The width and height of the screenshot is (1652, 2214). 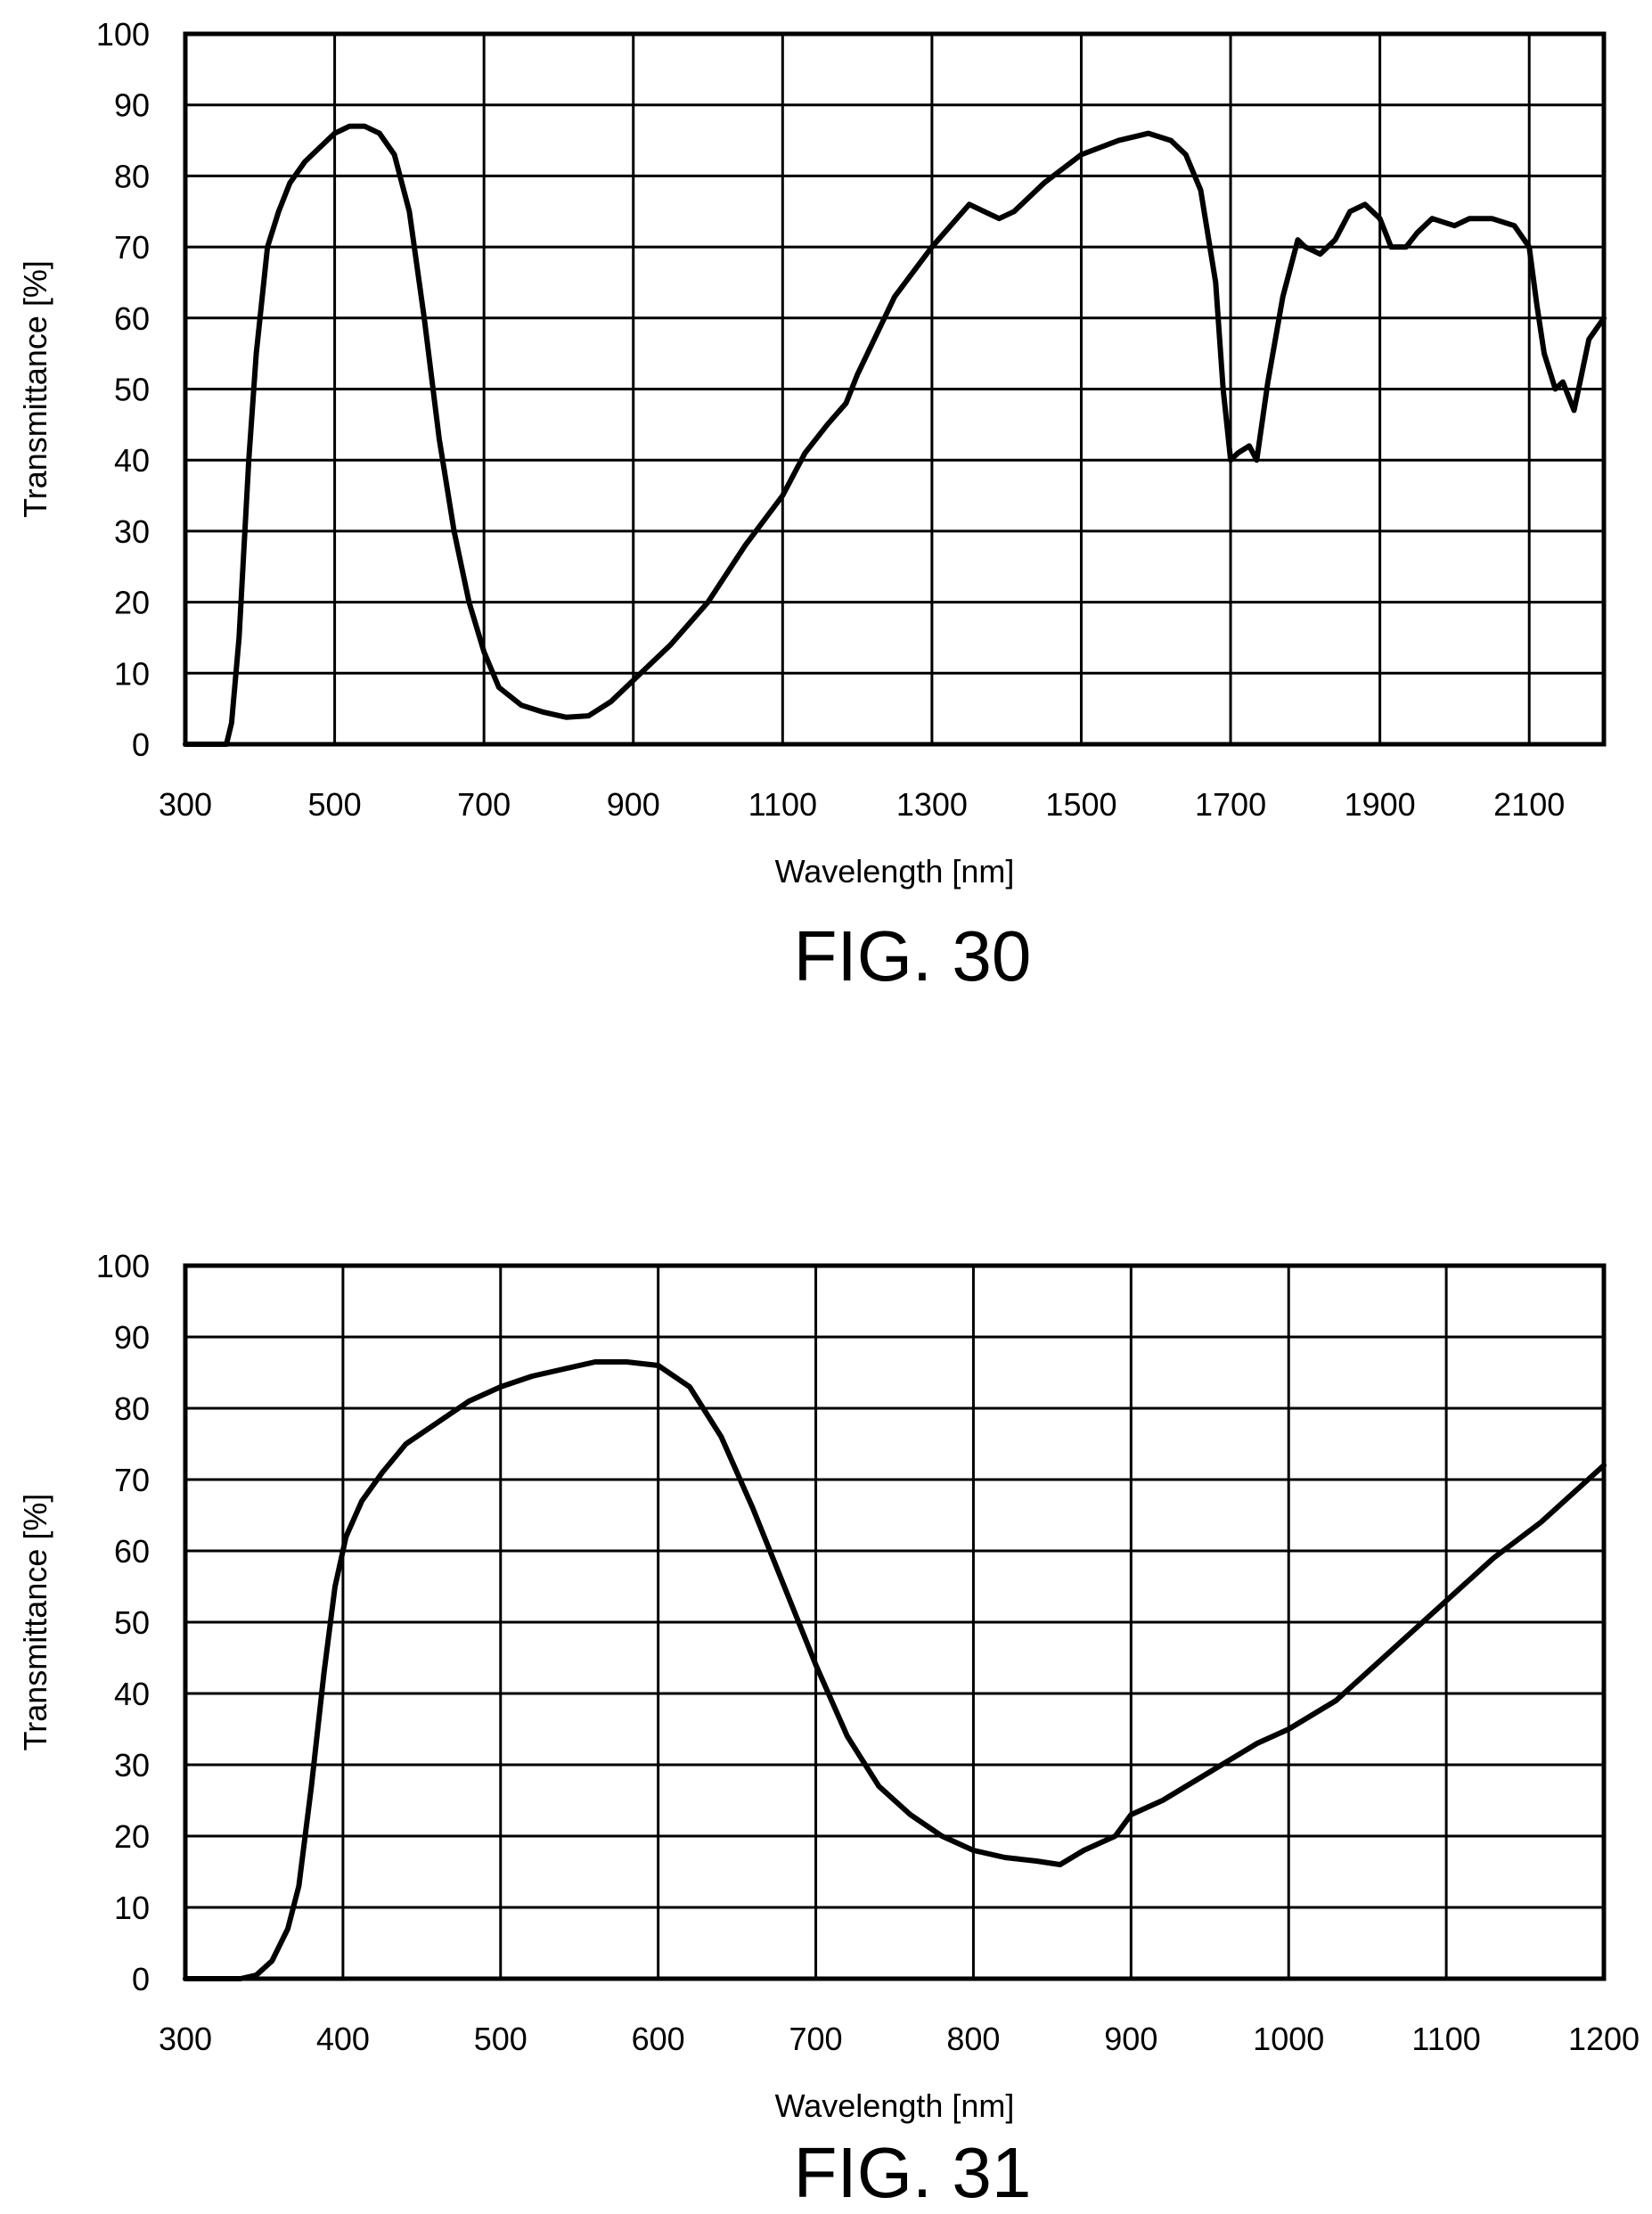 I want to click on fig31-ytick-label: 40, so click(x=132, y=1694).